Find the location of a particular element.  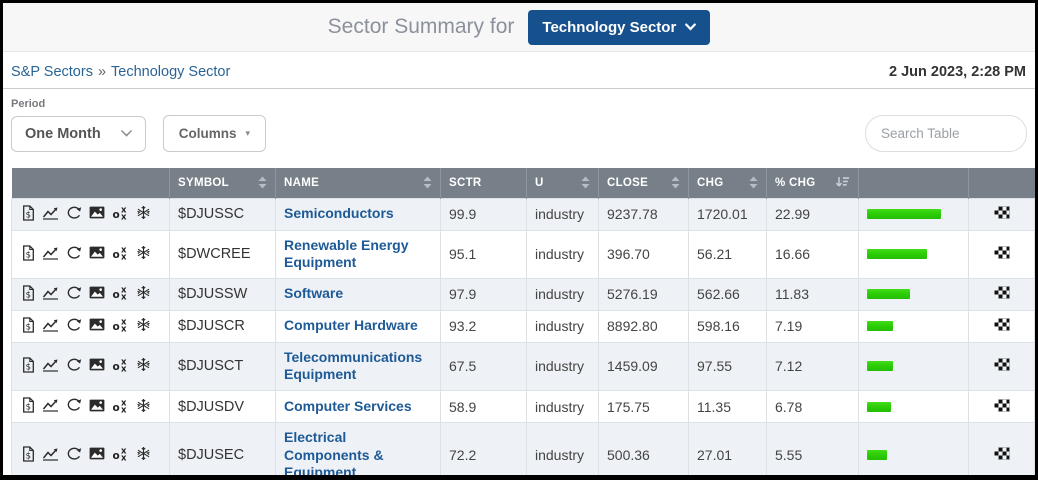

name-link: Electrical Components & Equipment is located at coordinates (334, 454).